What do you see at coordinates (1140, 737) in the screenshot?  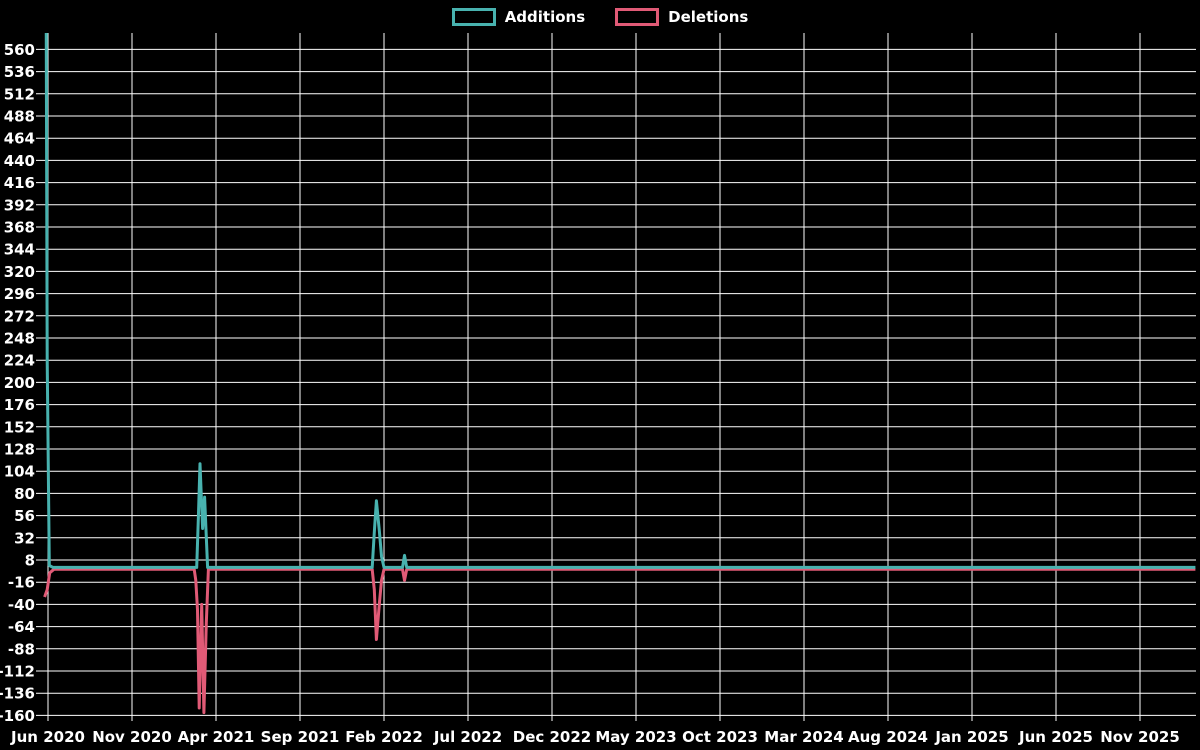 I see `x-tick-label: Nov 2025` at bounding box center [1140, 737].